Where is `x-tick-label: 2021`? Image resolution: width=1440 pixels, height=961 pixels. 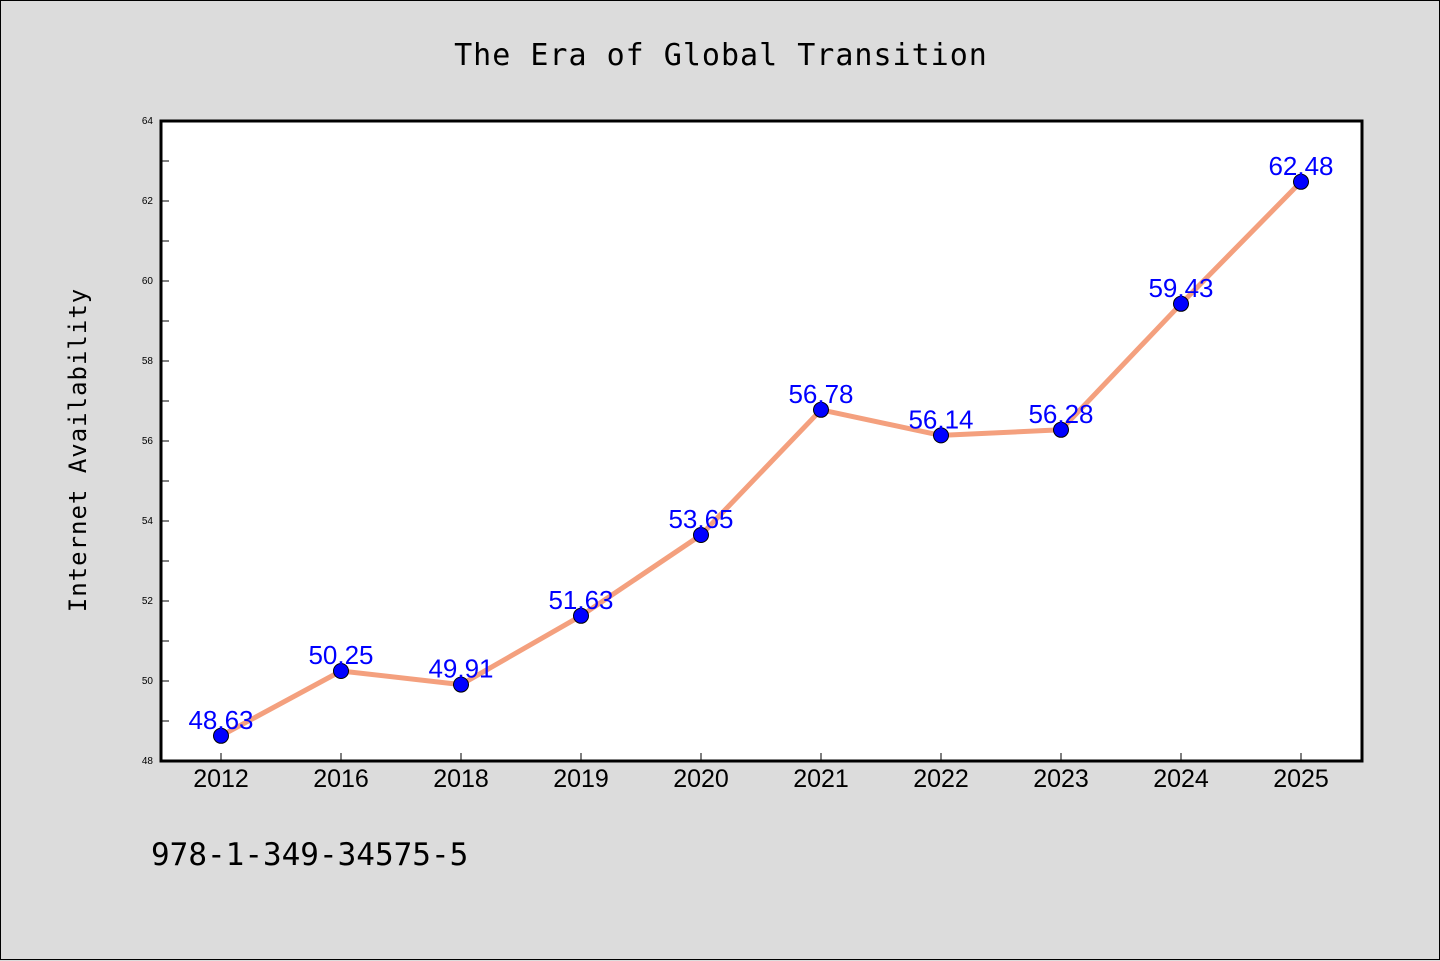
x-tick-label: 2021 is located at coordinates (821, 779).